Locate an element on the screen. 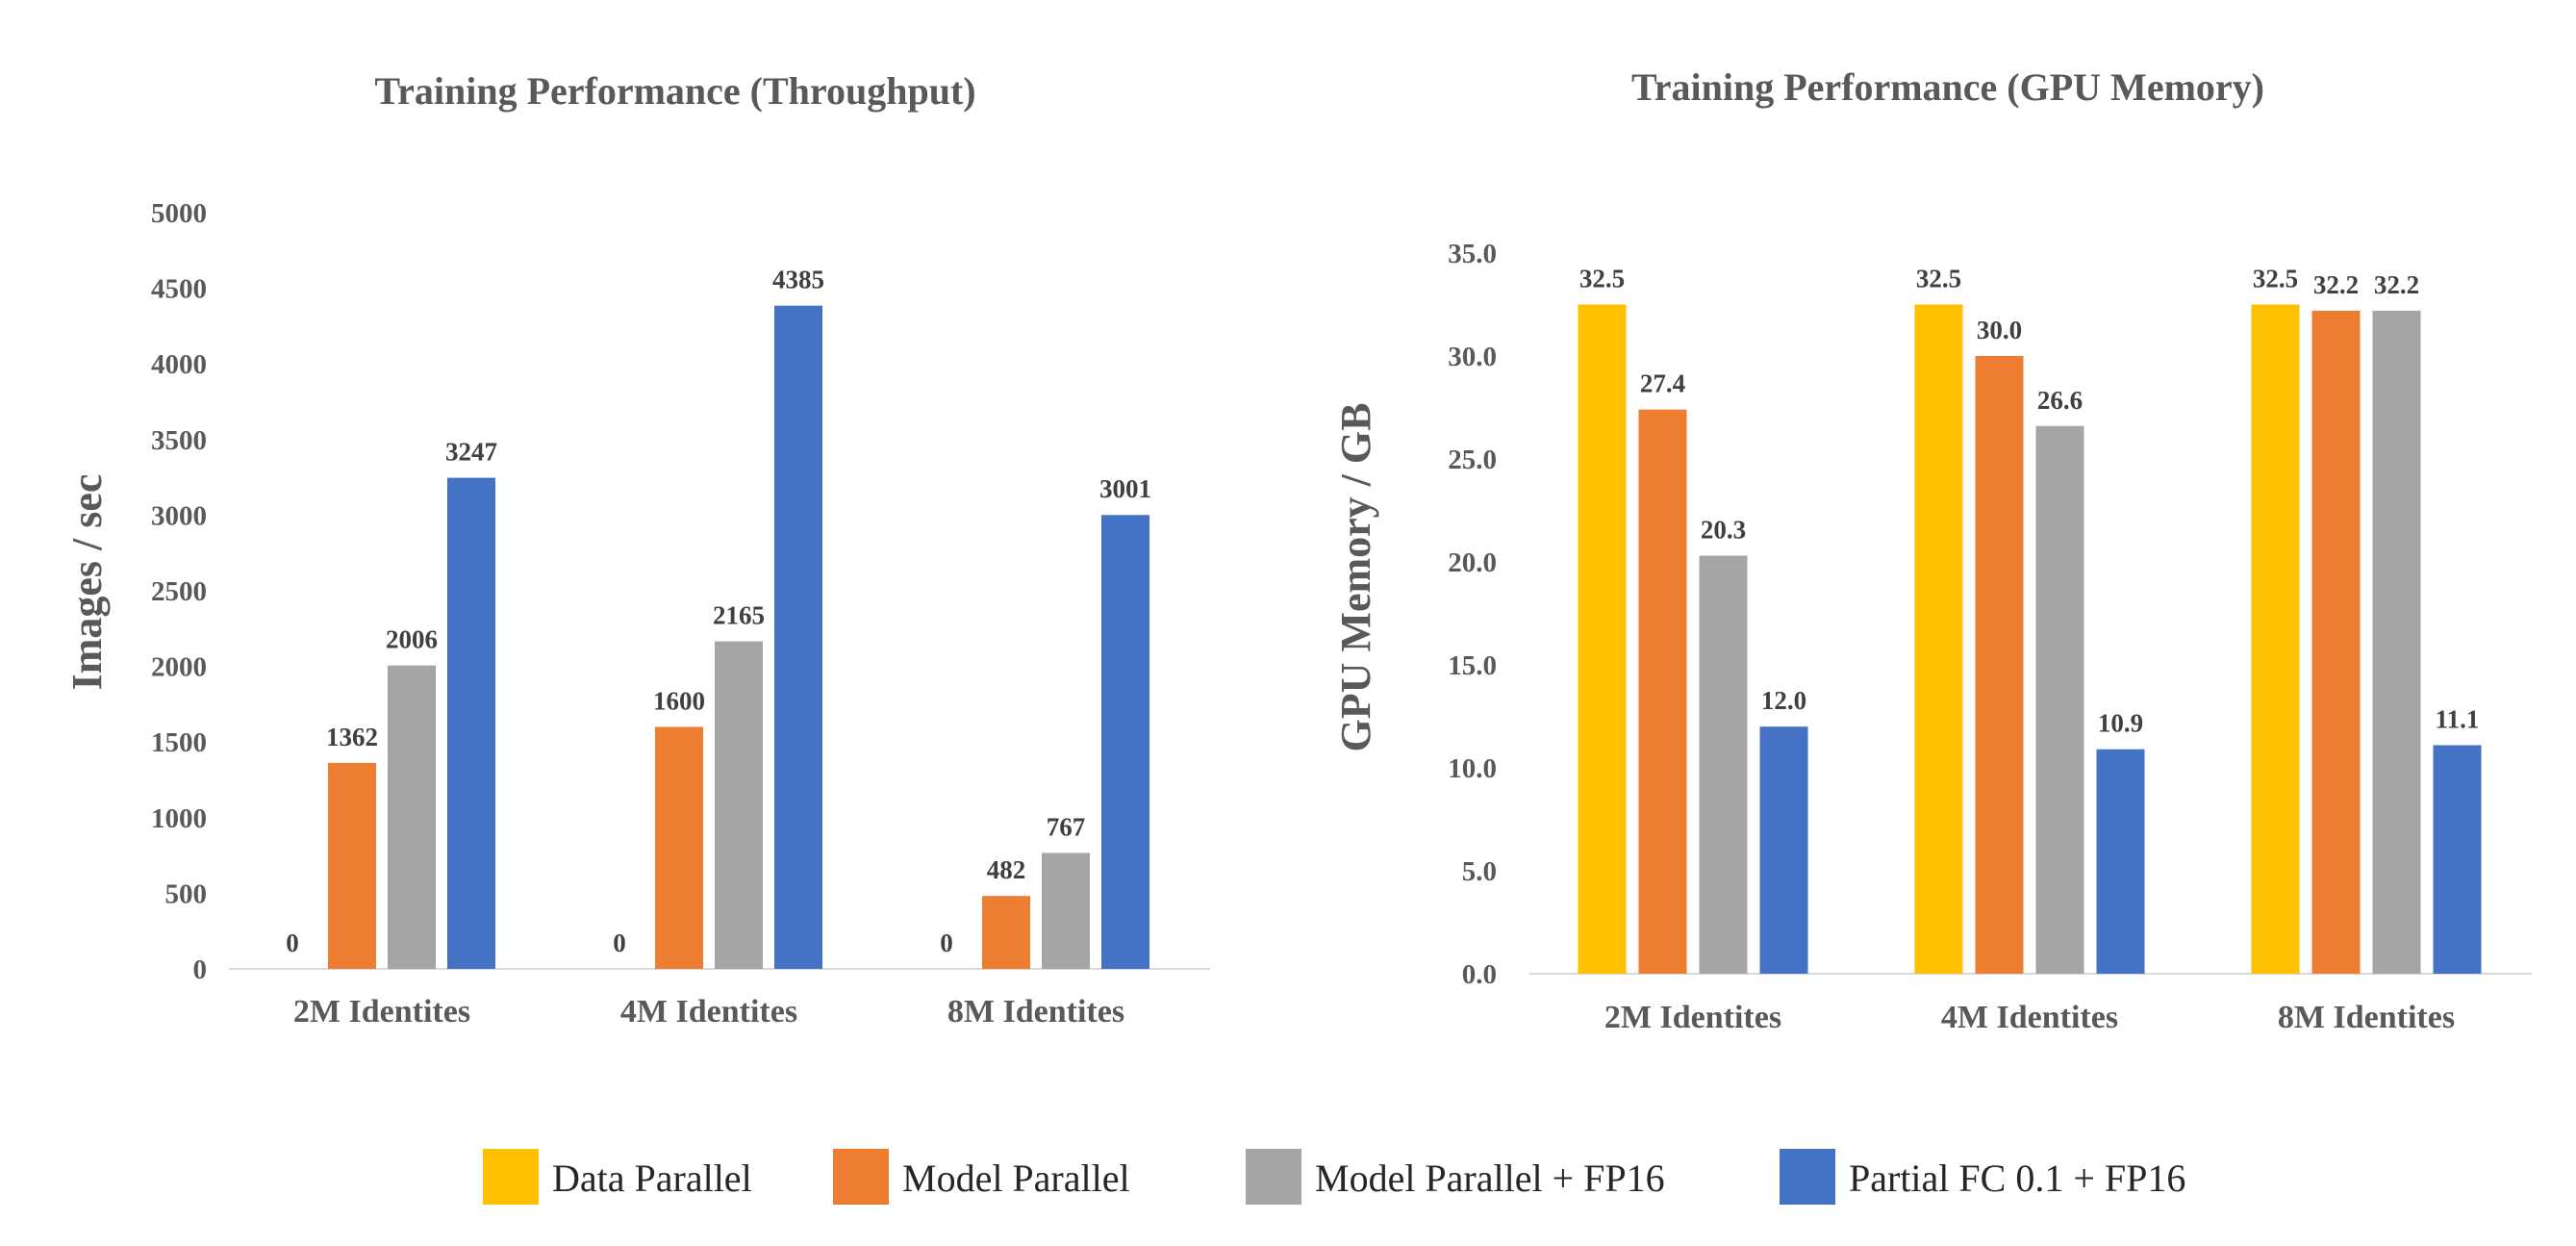 This screenshot has width=2576, height=1246. memory-y-tick-label: 15.0 is located at coordinates (1473, 665).